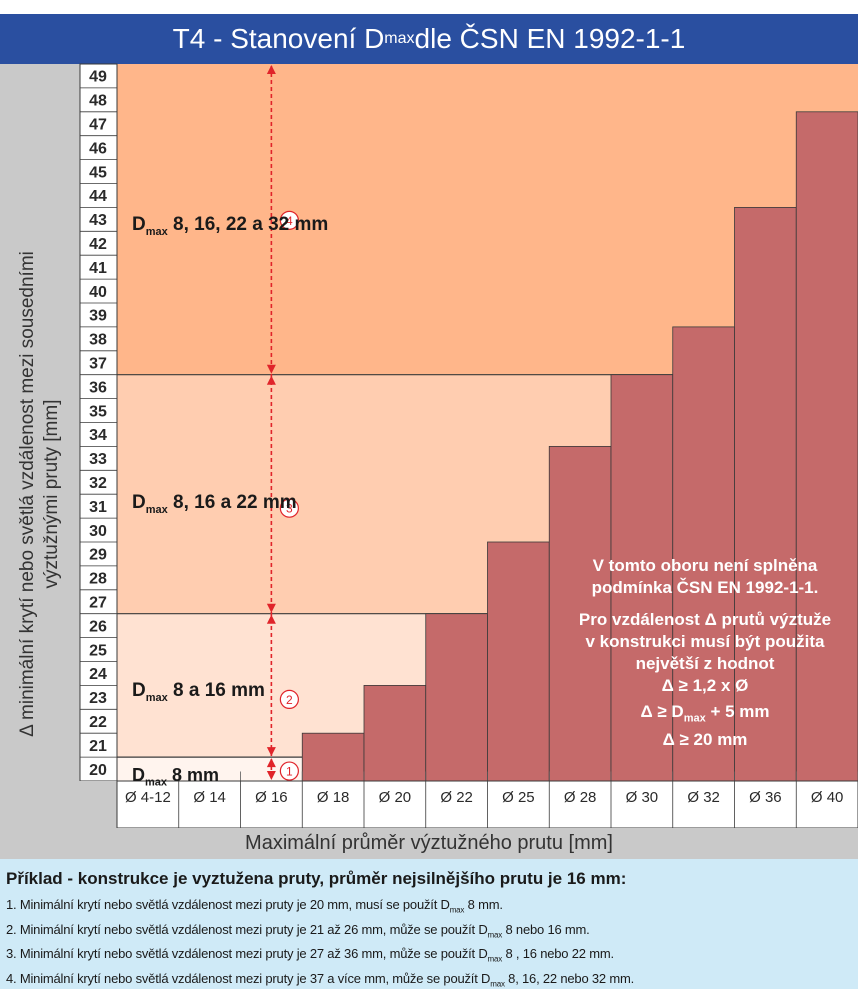 The width and height of the screenshot is (858, 993). I want to click on zone-marker-3: 3, so click(289, 509).